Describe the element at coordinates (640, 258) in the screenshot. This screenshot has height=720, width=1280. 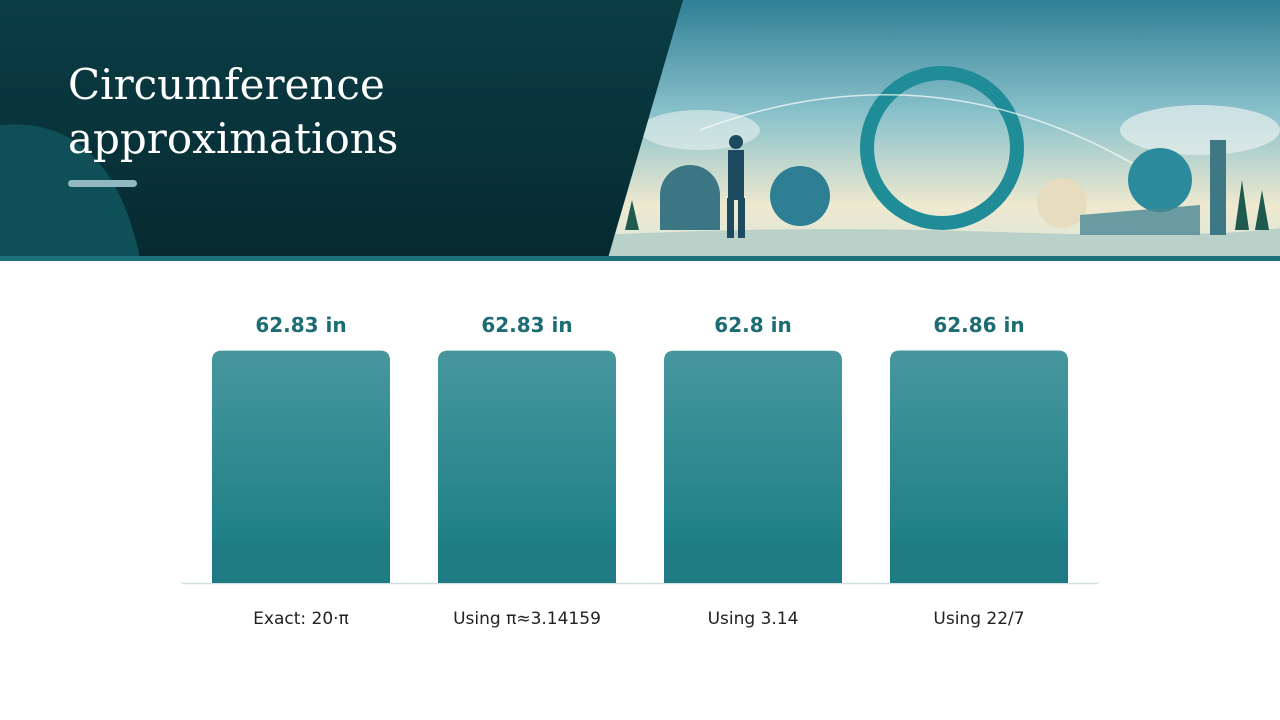
I see `header-strip` at that location.